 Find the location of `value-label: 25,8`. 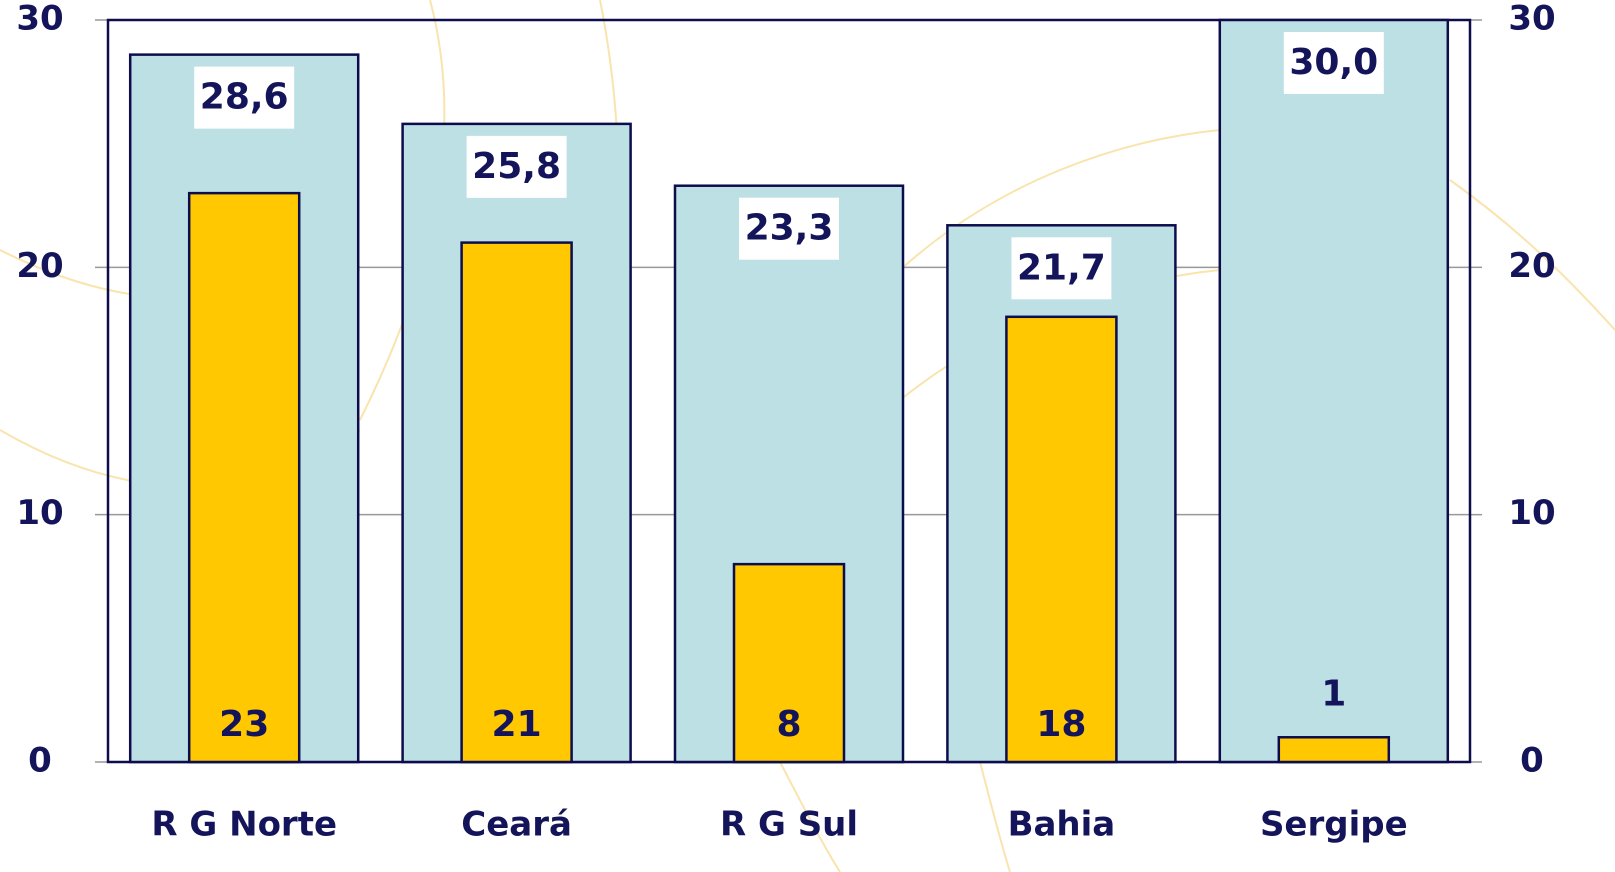

value-label: 25,8 is located at coordinates (516, 166).